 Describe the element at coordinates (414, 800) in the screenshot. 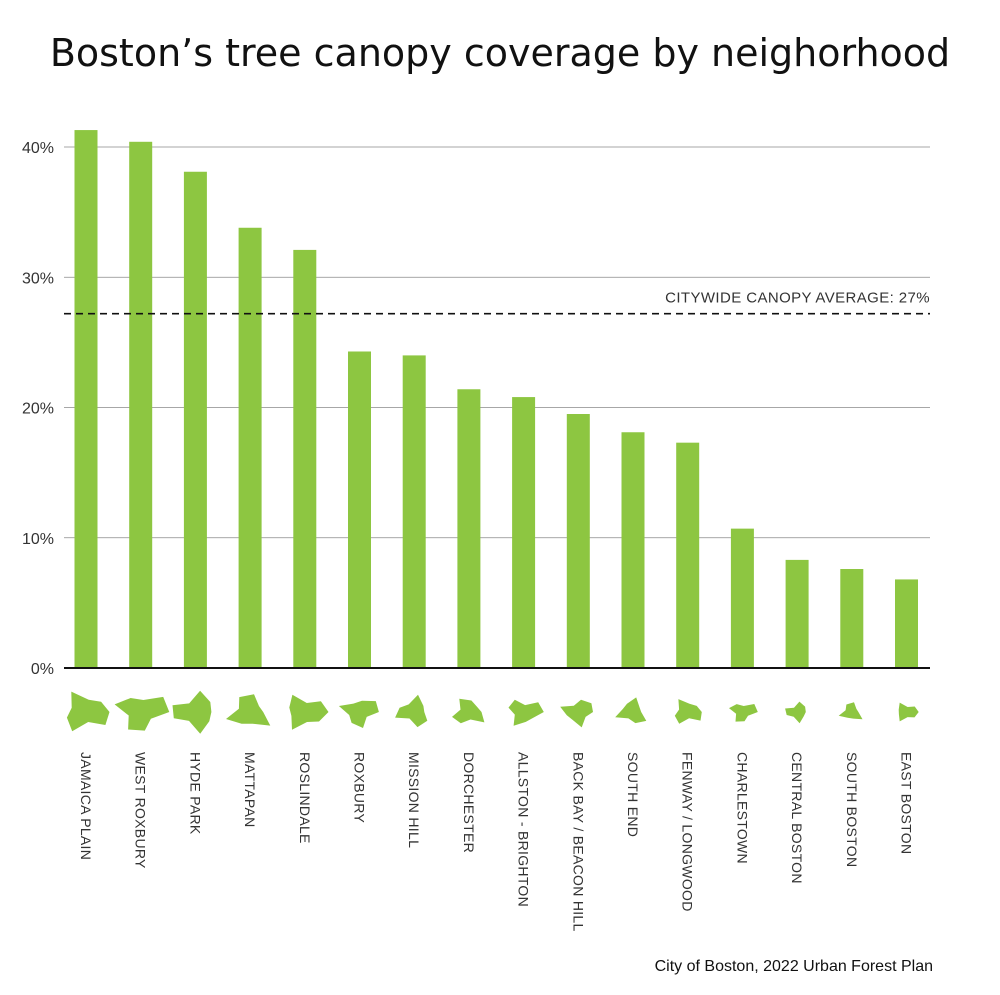

I see `category-label: MISSION HILL` at that location.